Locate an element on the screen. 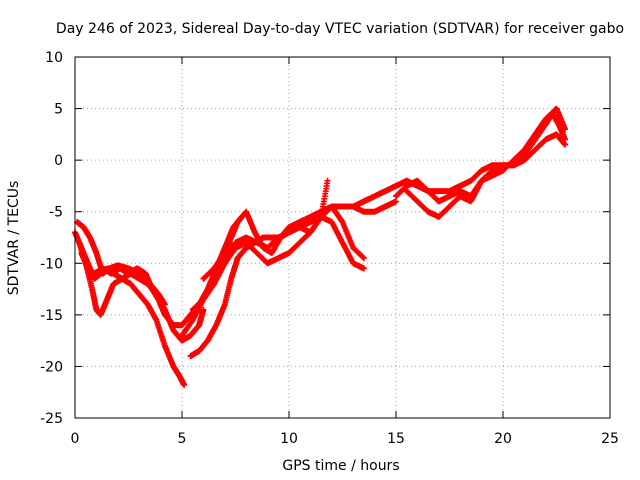  x-tick-labels: 0 5 10 15 20 25 is located at coordinates (345, 439).